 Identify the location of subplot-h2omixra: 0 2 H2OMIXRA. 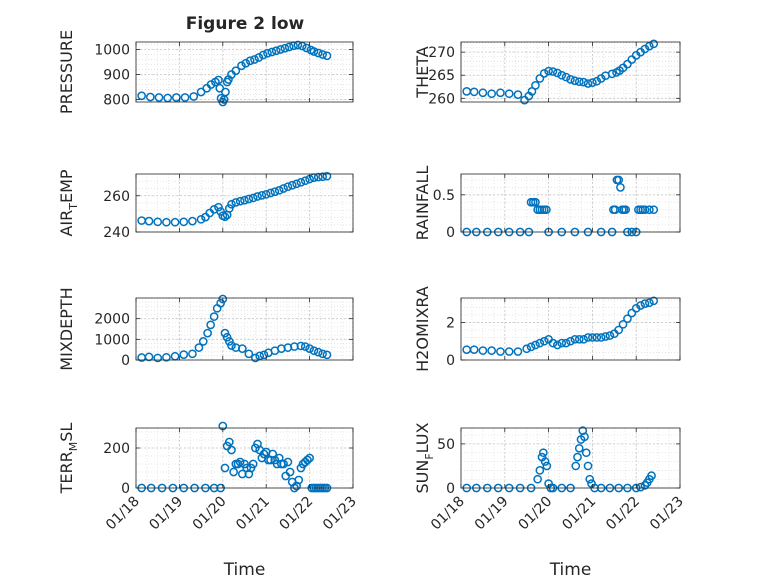
(547, 329).